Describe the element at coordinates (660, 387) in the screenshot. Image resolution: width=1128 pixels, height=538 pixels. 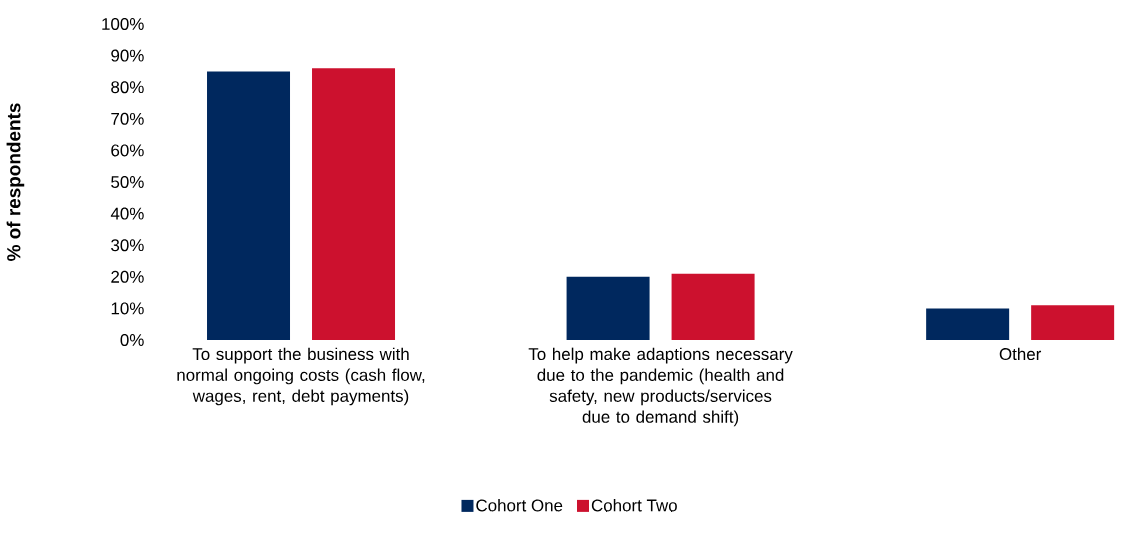
I see `x-tick-label: To help make adaptions necessary due to the pandemic (health and safety, new products/services due to demand shift)` at that location.